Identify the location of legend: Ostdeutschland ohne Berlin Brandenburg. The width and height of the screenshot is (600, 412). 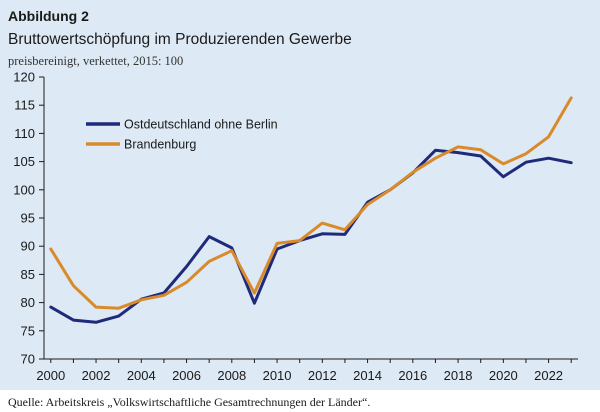
(182, 135).